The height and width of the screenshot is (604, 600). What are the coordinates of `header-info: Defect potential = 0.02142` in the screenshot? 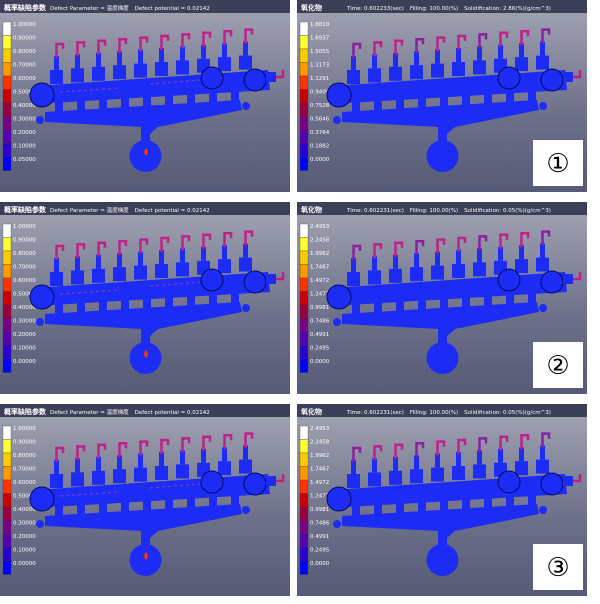 It's located at (172, 413).